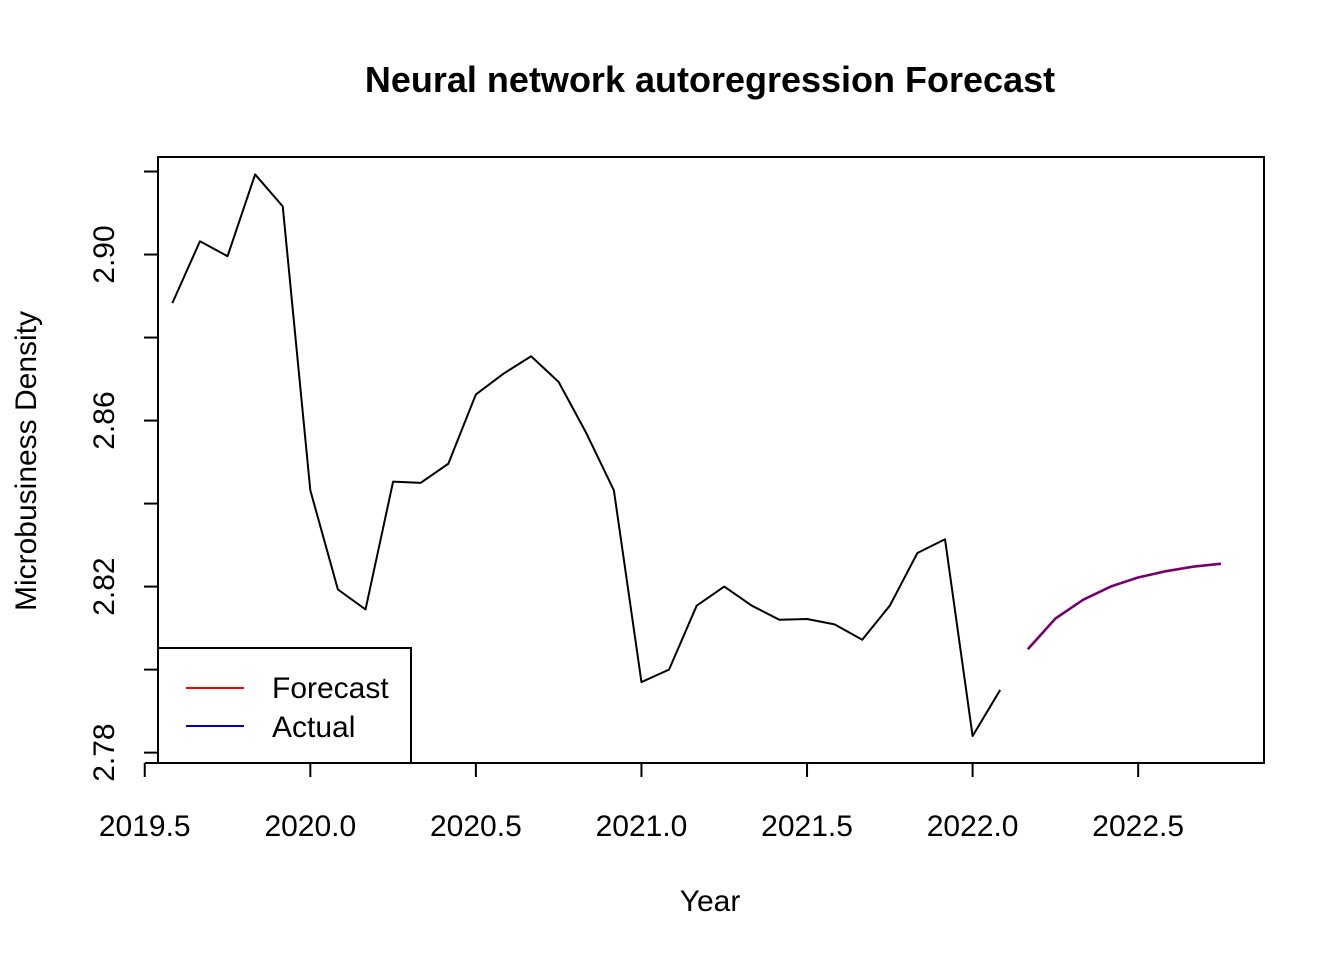 The width and height of the screenshot is (1344, 960). What do you see at coordinates (313, 727) in the screenshot?
I see `legend-actual-label: Actual` at bounding box center [313, 727].